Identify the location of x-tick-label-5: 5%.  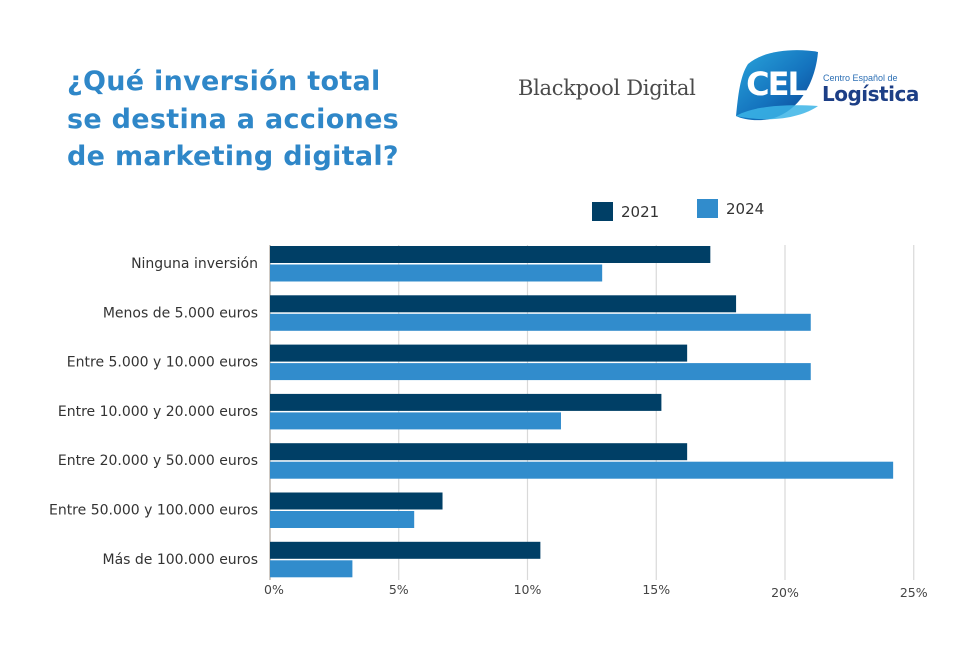
(399, 589).